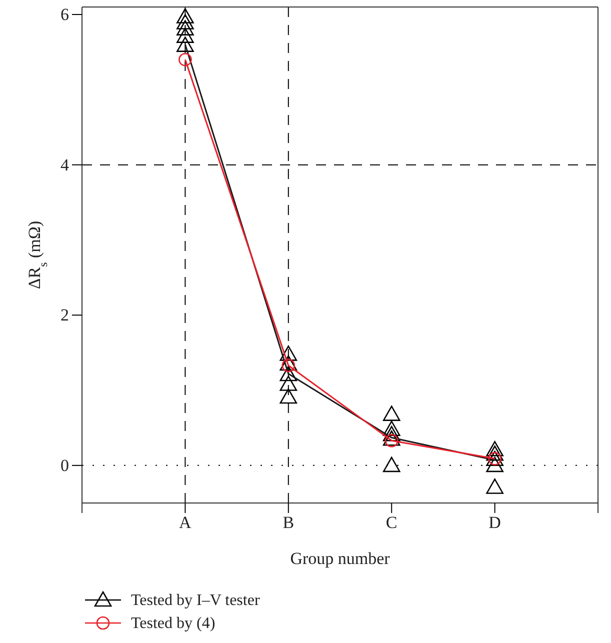  Describe the element at coordinates (65, 164) in the screenshot. I see `y-tick-label: 4` at that location.